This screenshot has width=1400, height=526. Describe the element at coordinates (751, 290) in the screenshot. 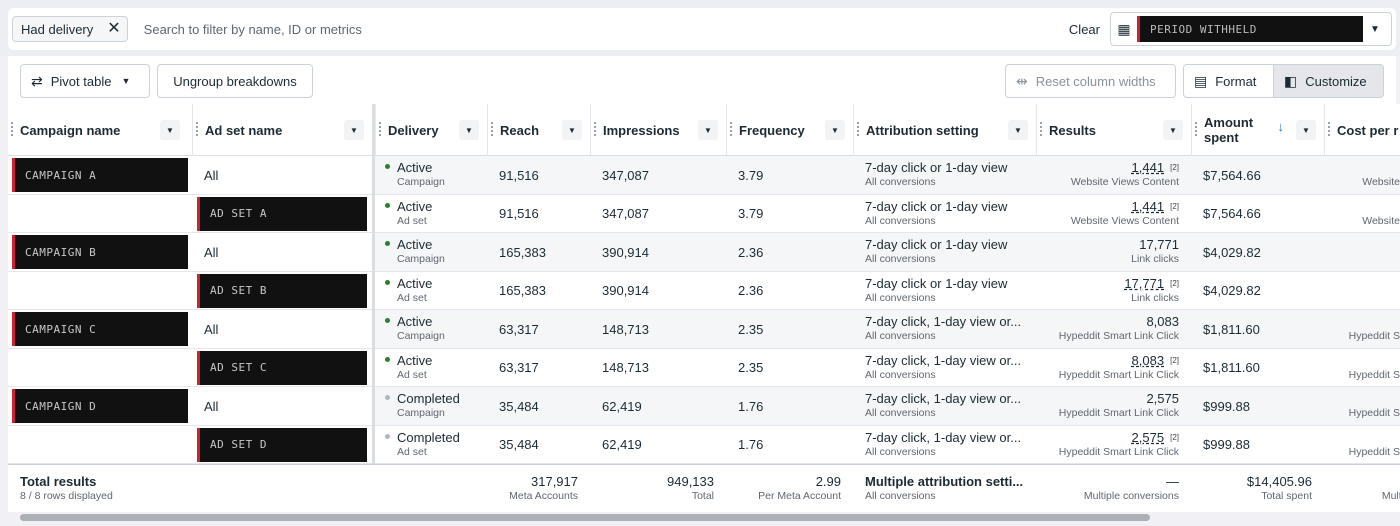

I see `frequency-cell: 2.36` at that location.